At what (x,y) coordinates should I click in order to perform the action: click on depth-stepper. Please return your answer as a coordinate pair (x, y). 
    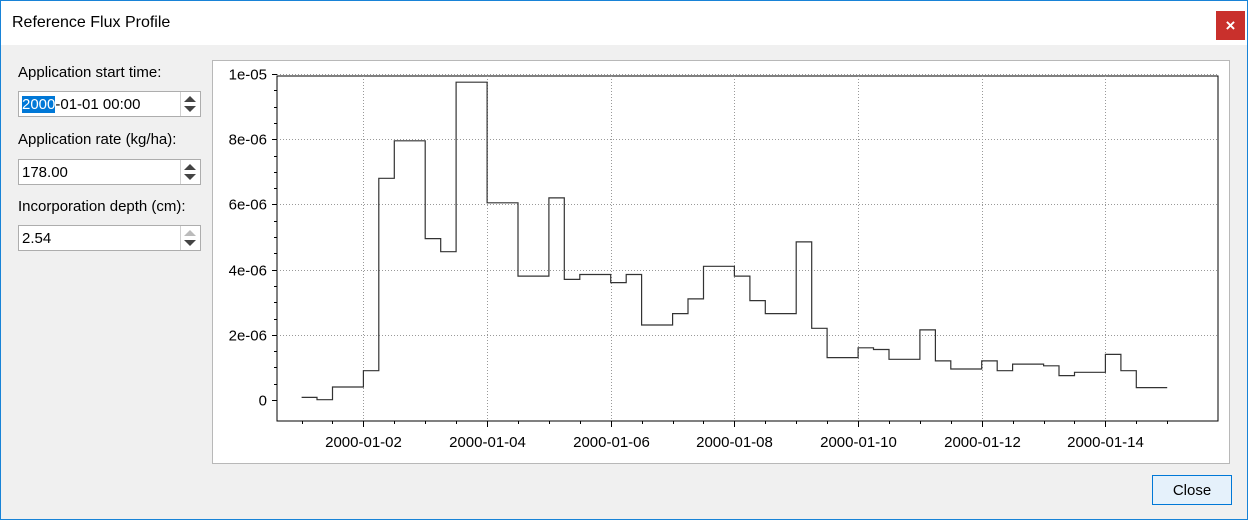
    Looking at the image, I should click on (190, 238).